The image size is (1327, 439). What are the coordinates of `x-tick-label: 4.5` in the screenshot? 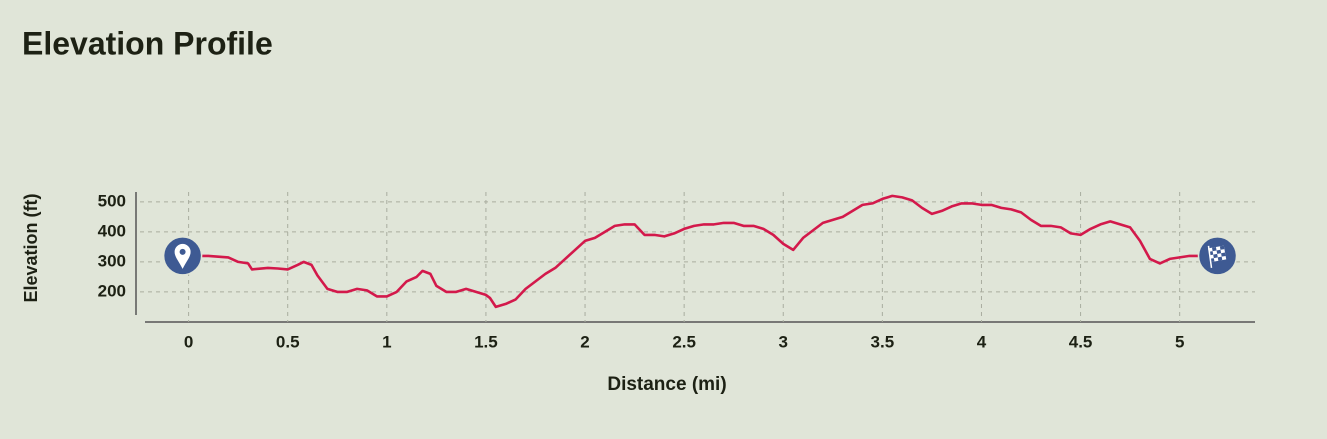 It's located at (1081, 341).